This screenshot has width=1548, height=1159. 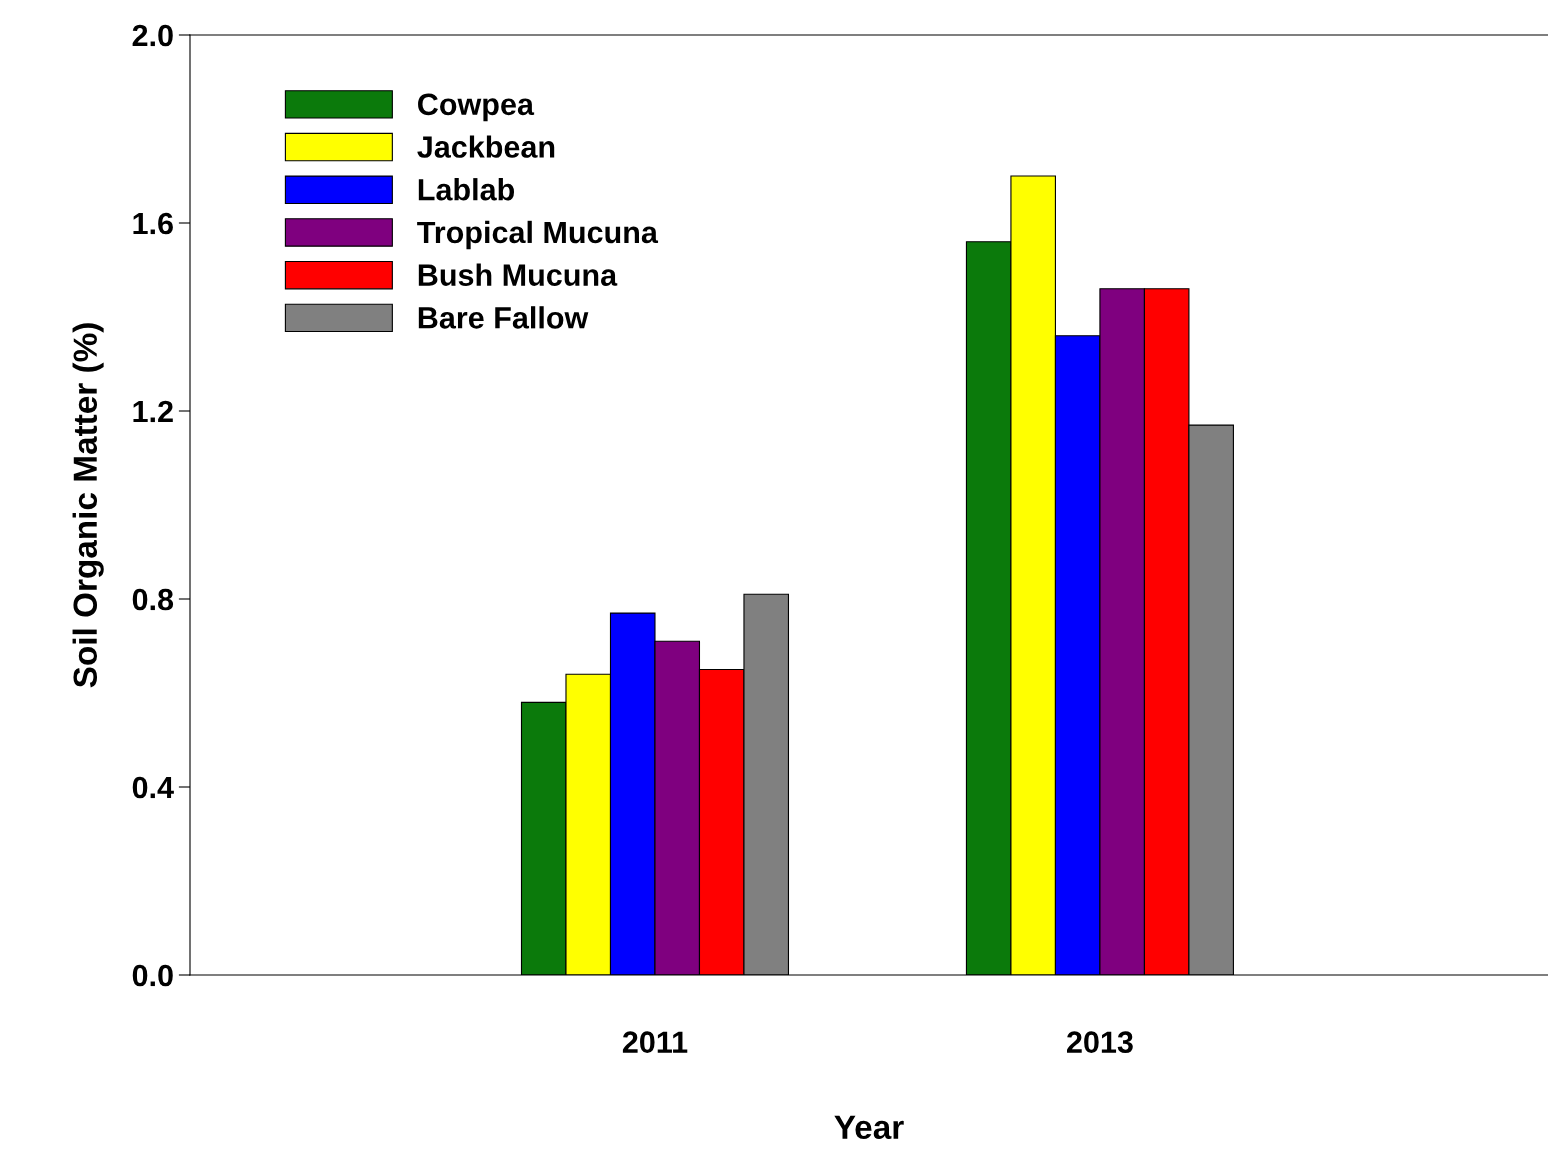 What do you see at coordinates (466, 189) in the screenshot?
I see `legend-label: Lablab` at bounding box center [466, 189].